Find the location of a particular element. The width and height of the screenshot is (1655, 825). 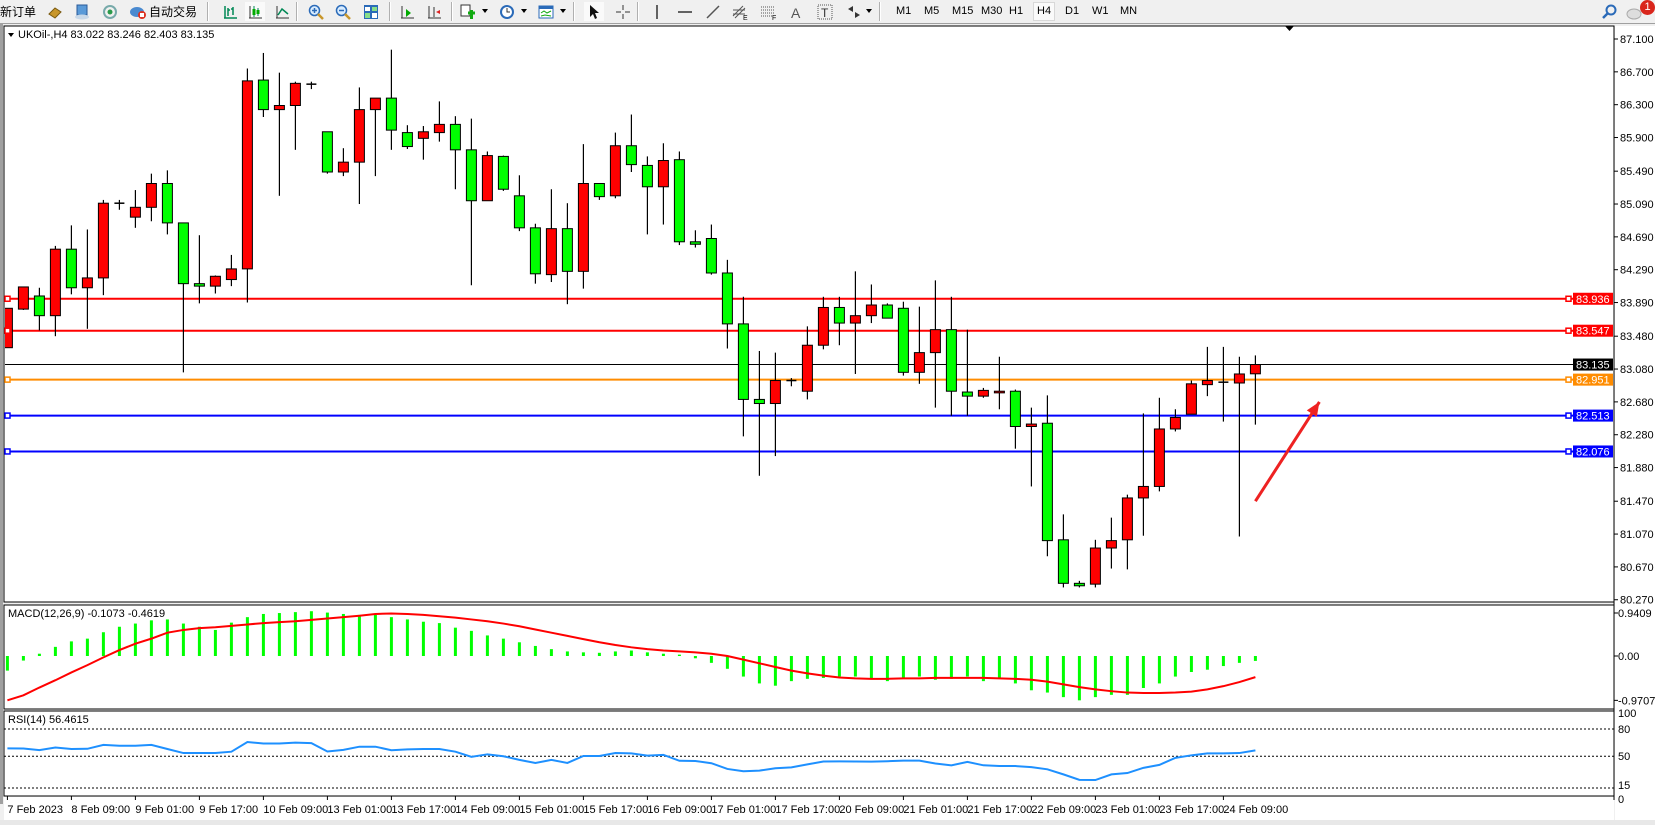

templates-icon is located at coordinates (546, 11).